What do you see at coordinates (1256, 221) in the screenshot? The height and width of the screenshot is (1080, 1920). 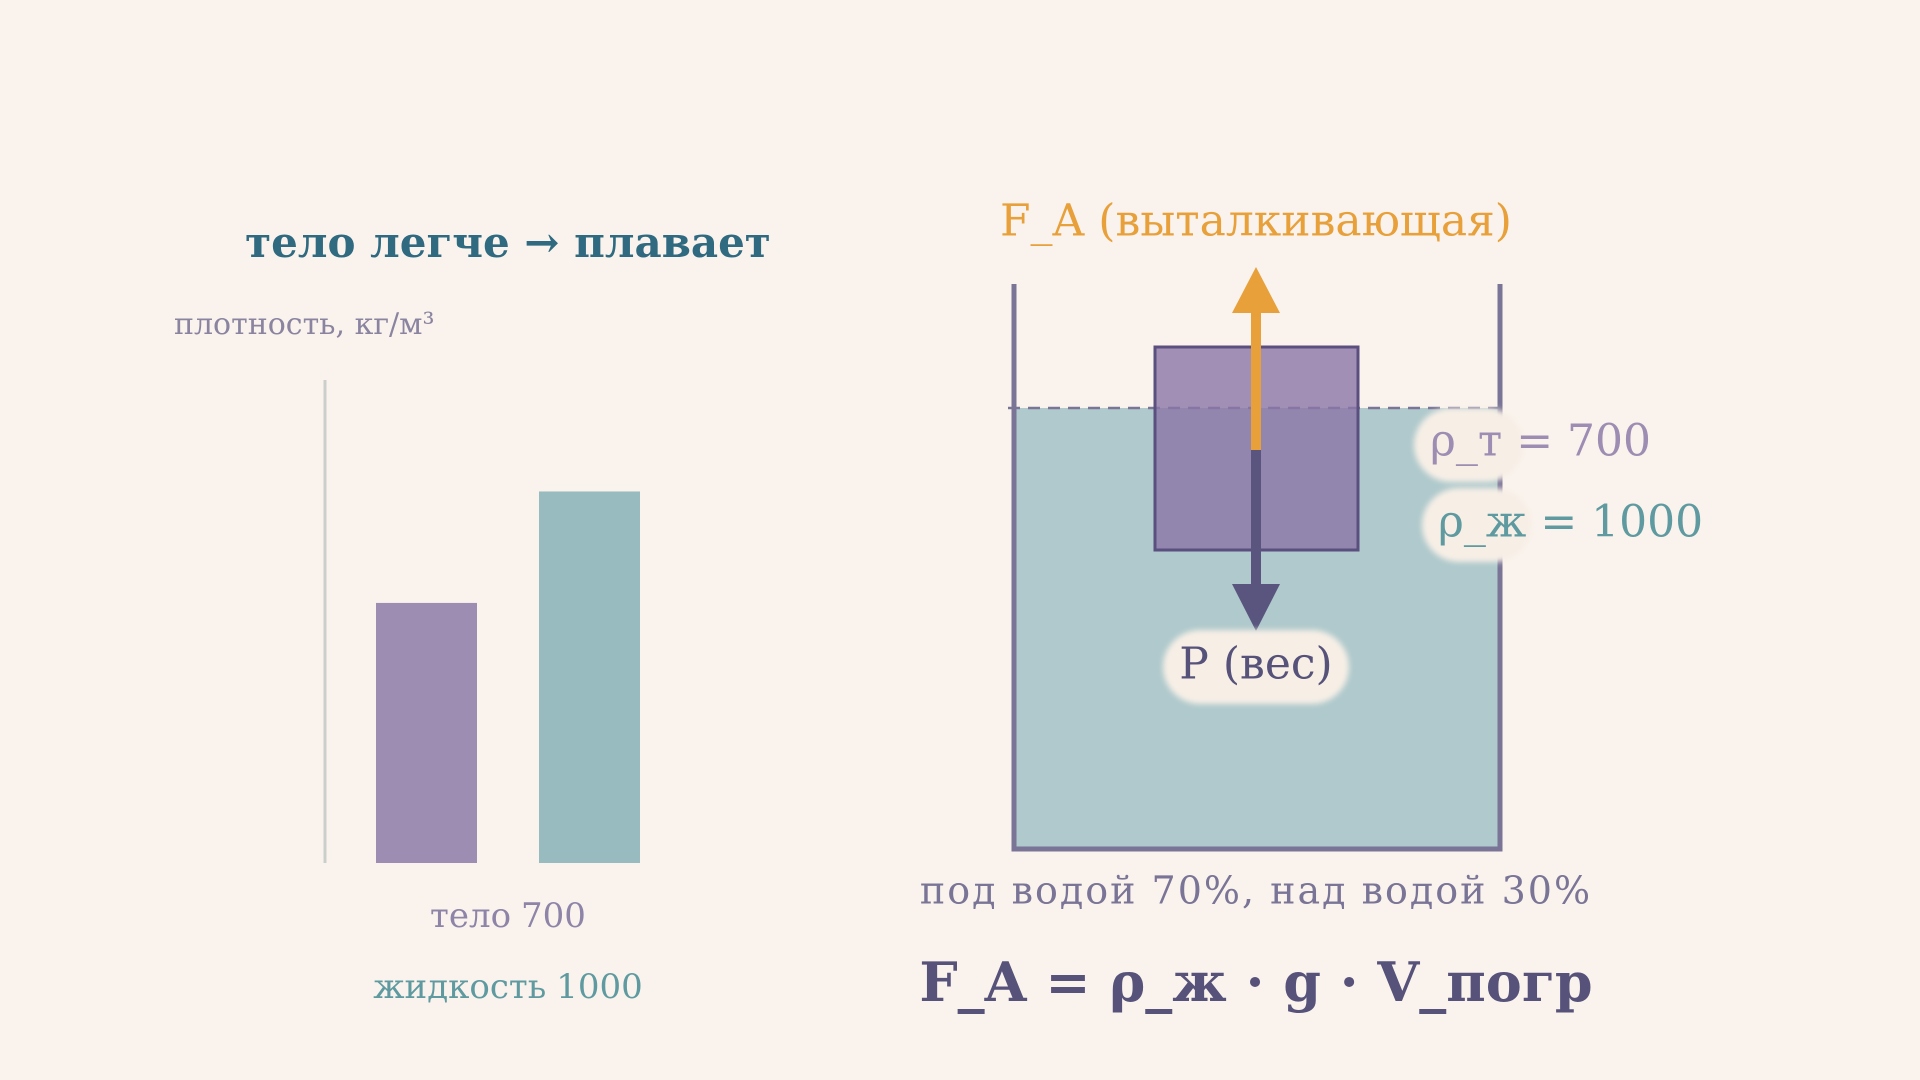 I see `buoyant-label: F_A (выталкивающая)` at bounding box center [1256, 221].